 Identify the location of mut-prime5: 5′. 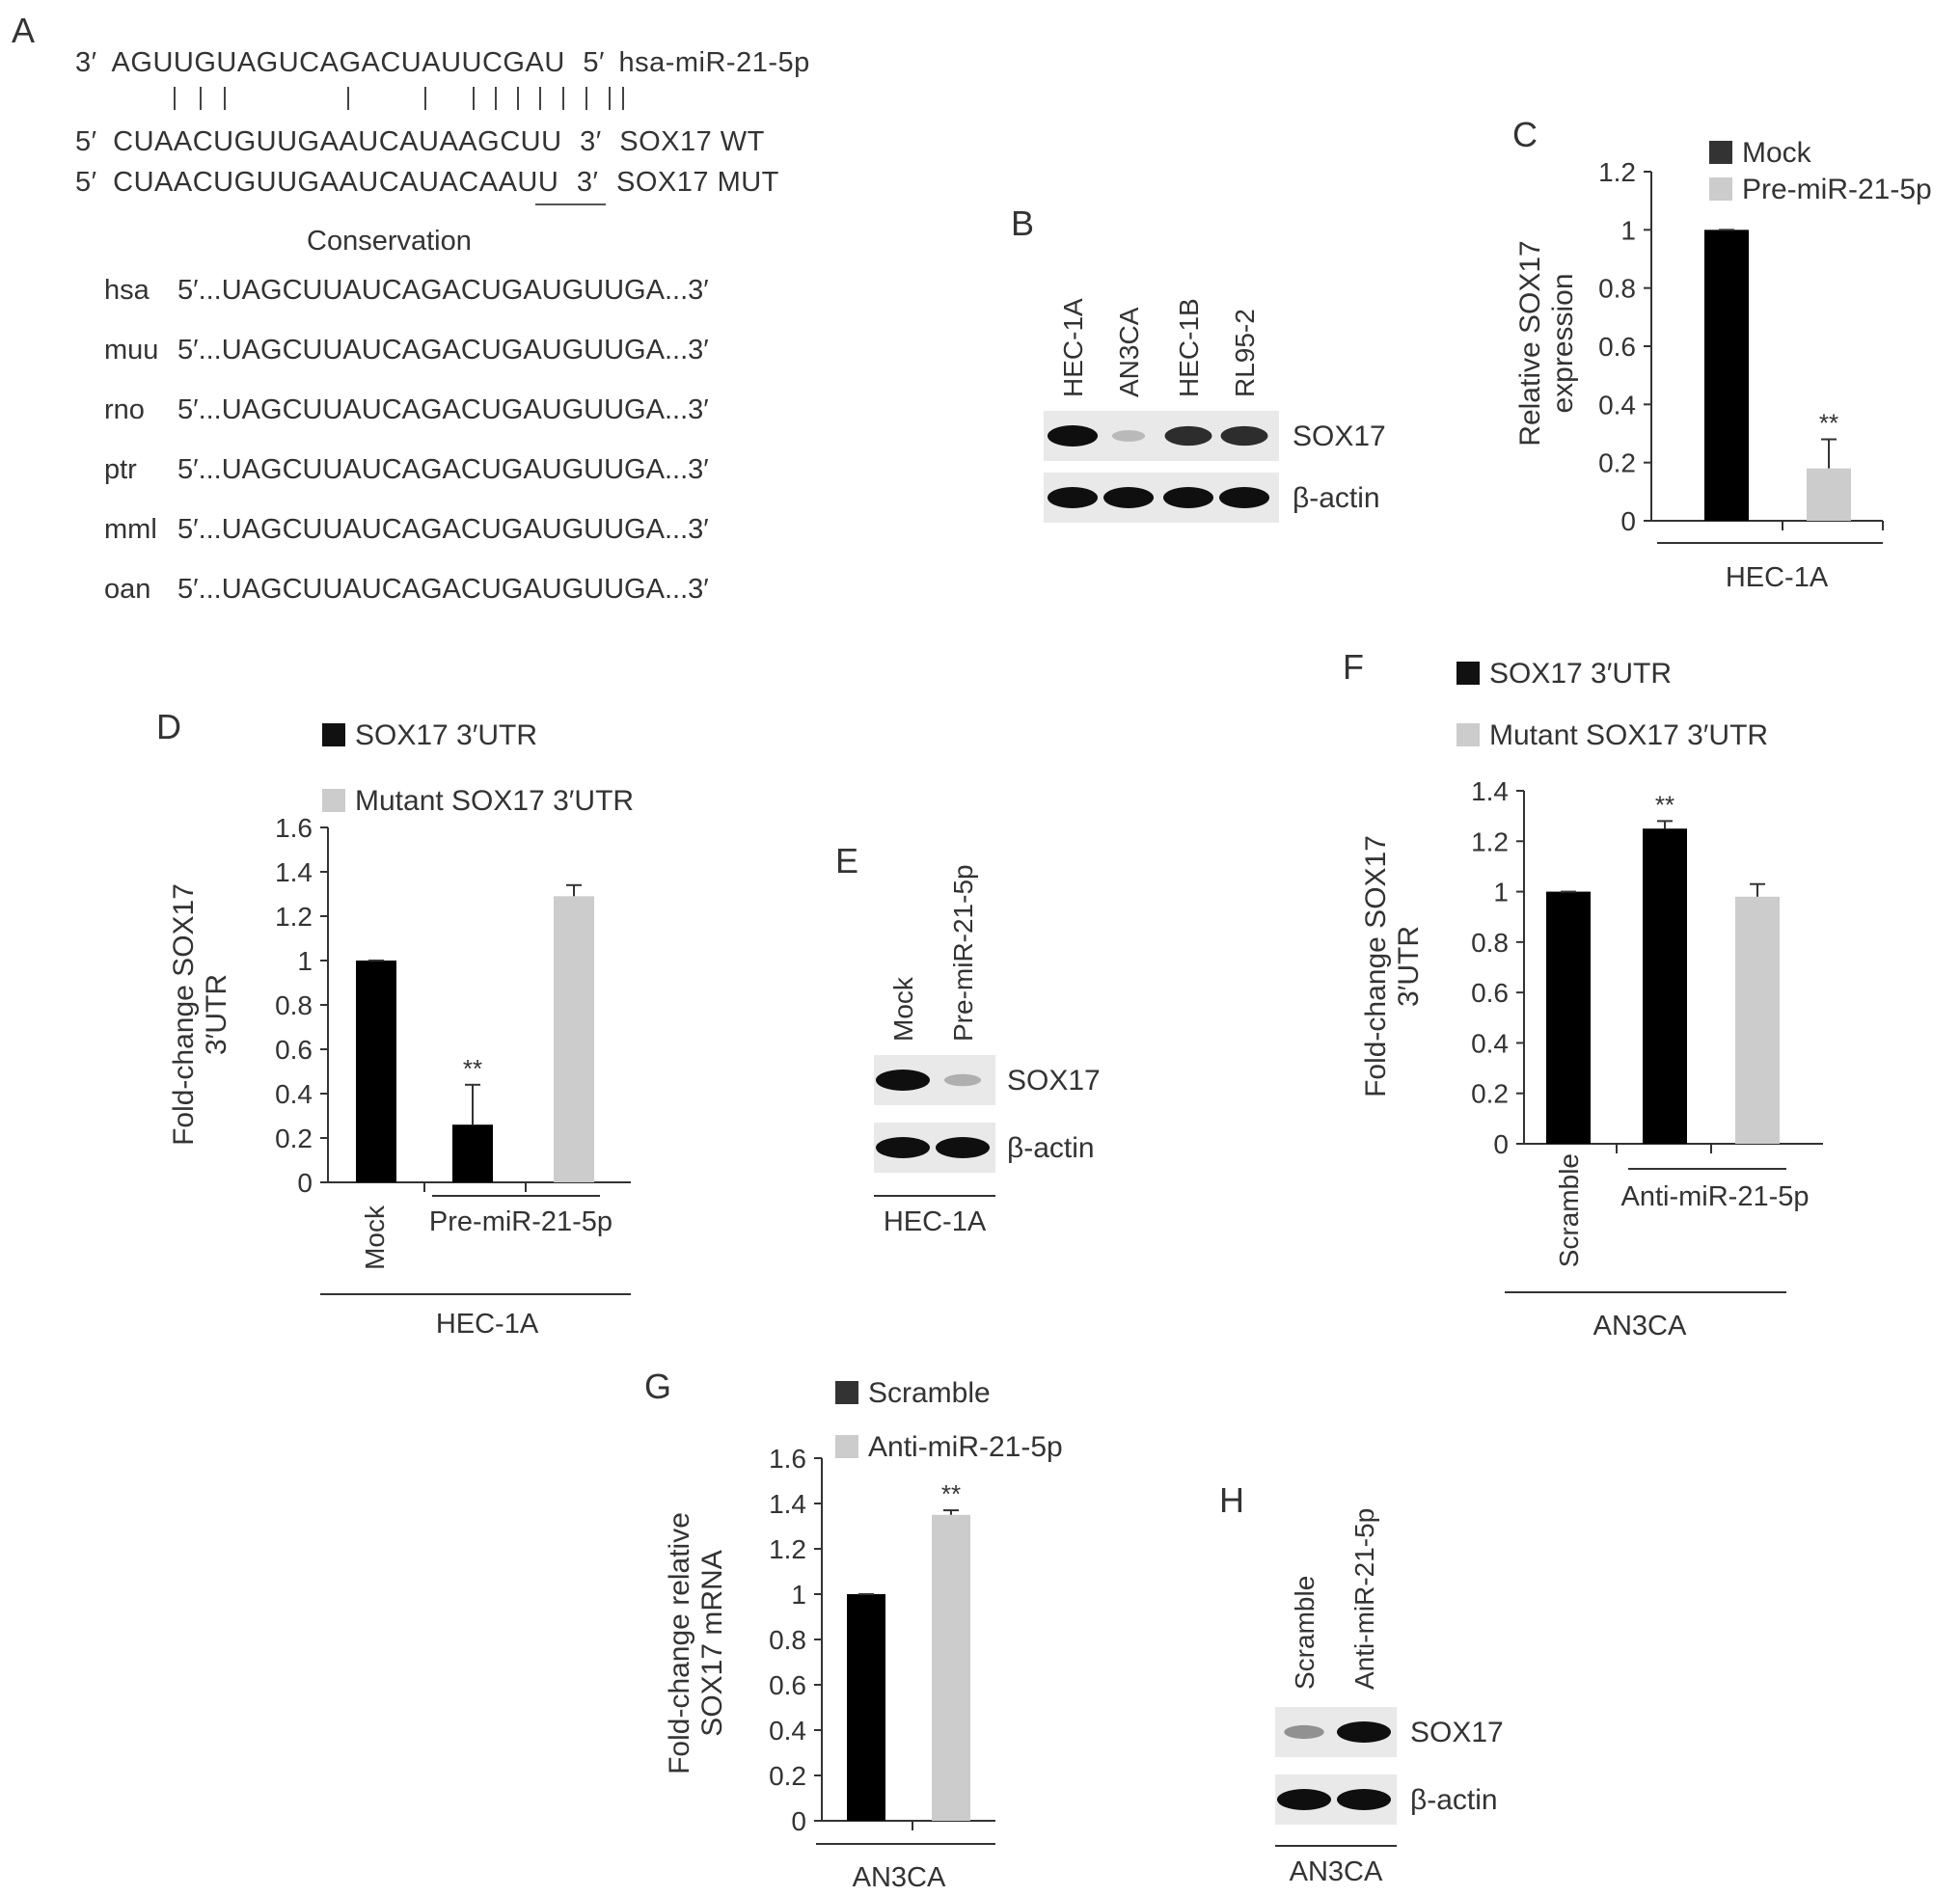
(86, 182).